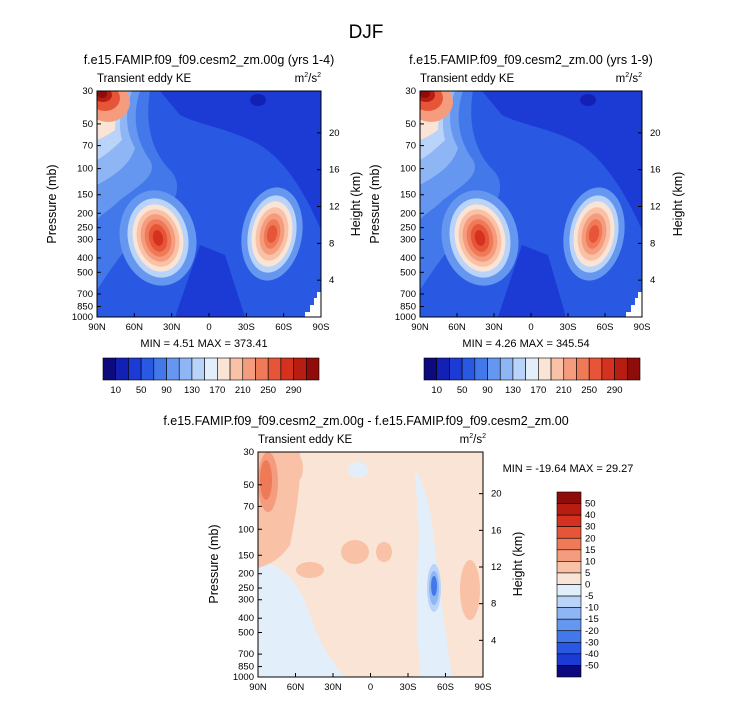 The width and height of the screenshot is (733, 706). Describe the element at coordinates (408, 228) in the screenshot. I see `panel-b-y-tick-label: 250` at that location.